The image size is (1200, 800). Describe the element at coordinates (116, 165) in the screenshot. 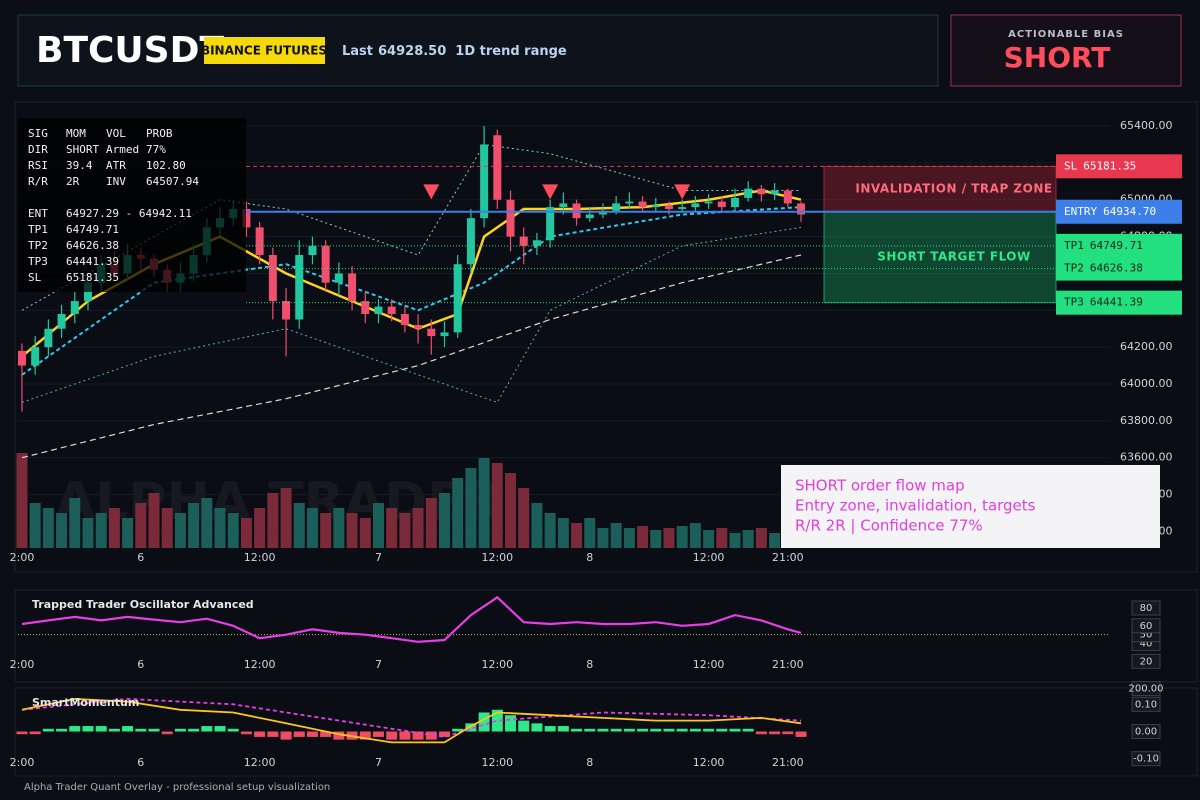

I see `info-cell: ATR` at that location.